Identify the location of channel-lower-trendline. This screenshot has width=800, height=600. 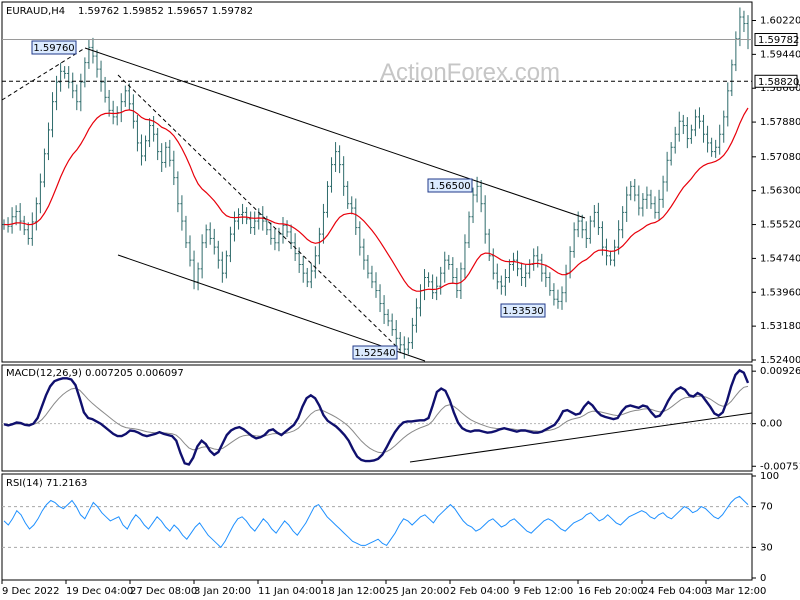
(271, 308).